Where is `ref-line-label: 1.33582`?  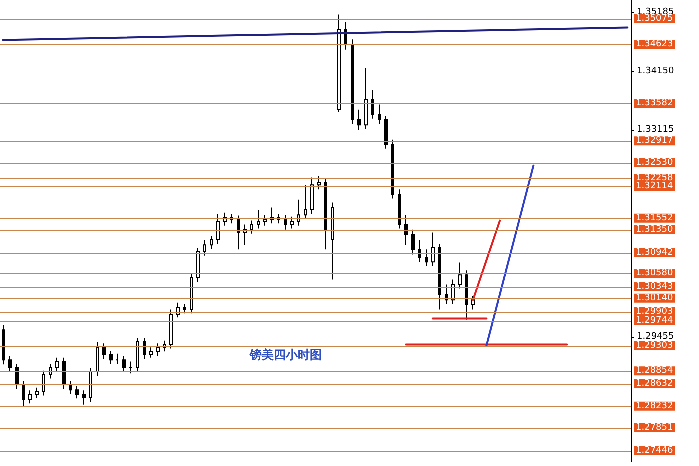 ref-line-label: 1.33582 is located at coordinates (655, 103).